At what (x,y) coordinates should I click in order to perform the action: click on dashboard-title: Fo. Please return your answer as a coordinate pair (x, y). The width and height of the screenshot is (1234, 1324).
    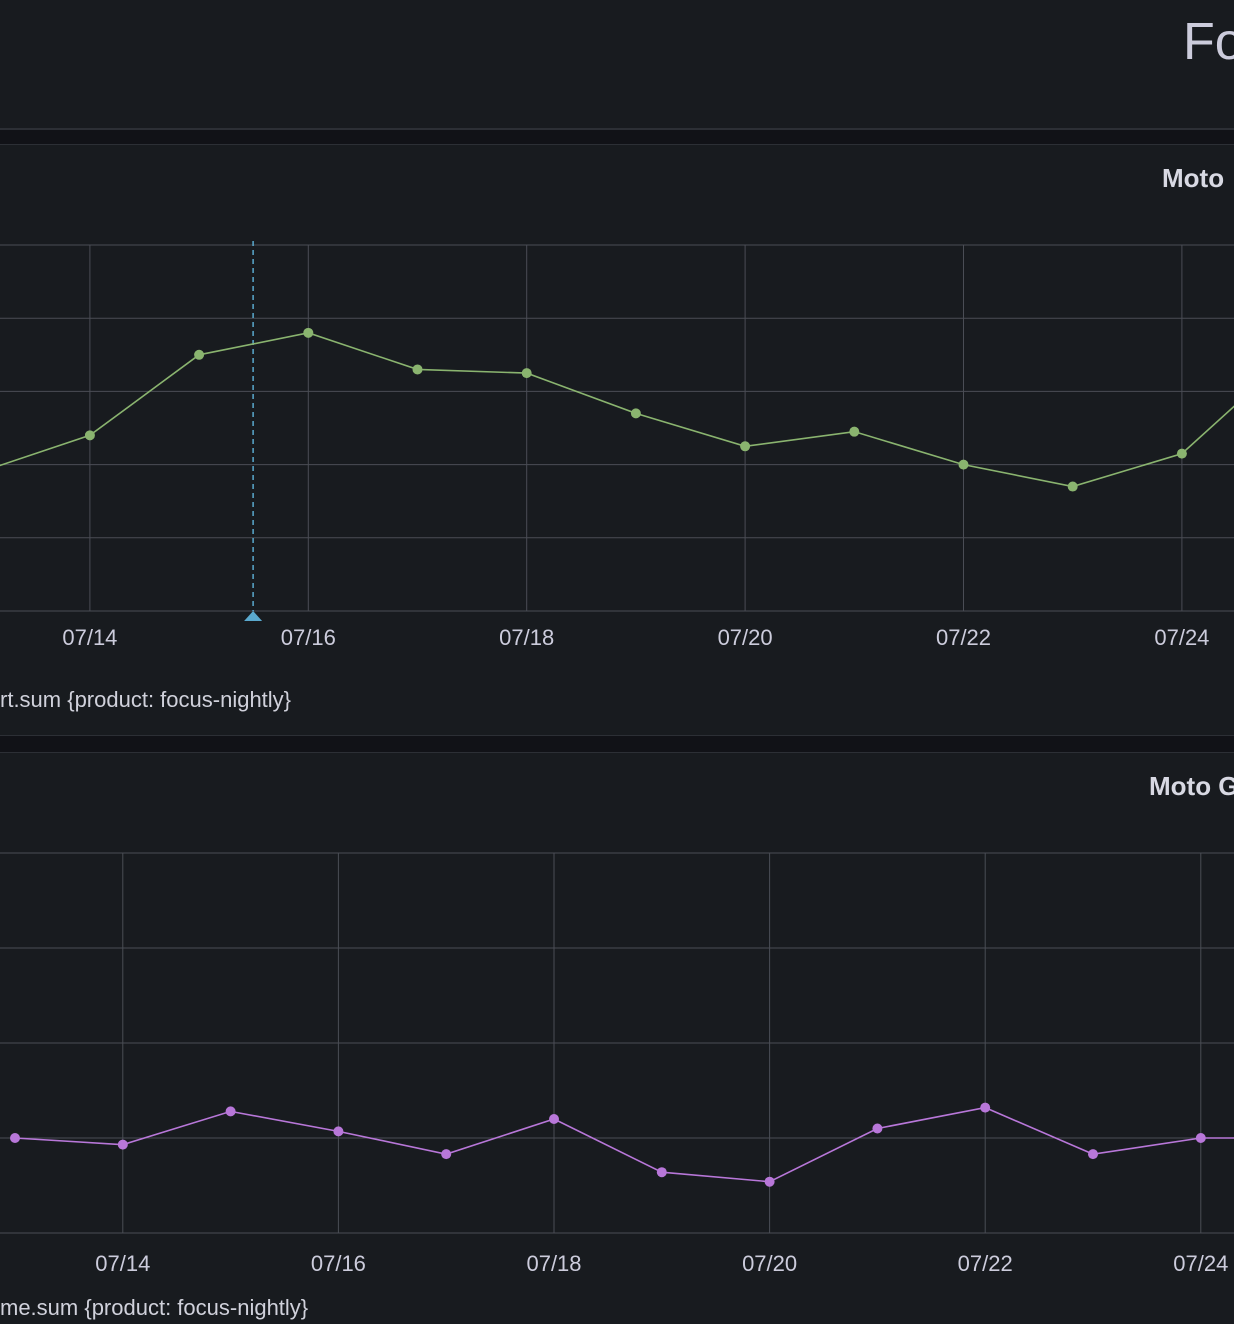
    Looking at the image, I should click on (1208, 42).